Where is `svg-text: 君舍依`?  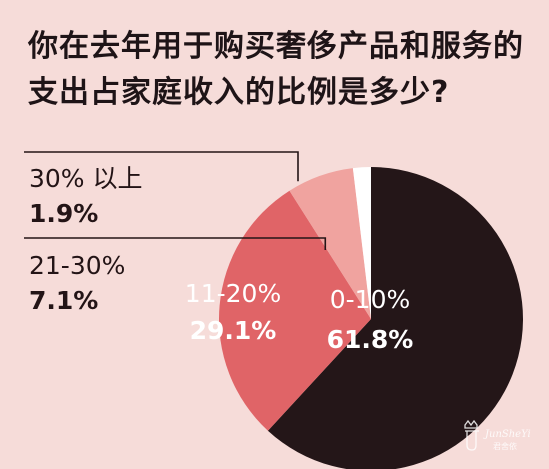
svg-text: 君舍依 is located at coordinates (505, 446).